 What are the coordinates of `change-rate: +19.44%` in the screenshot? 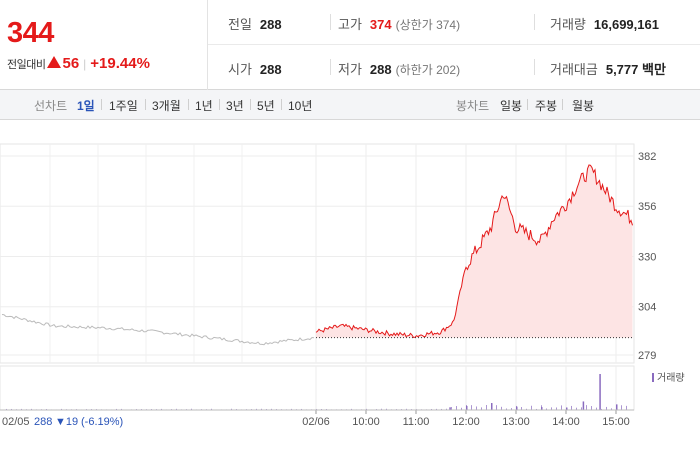 It's located at (120, 63).